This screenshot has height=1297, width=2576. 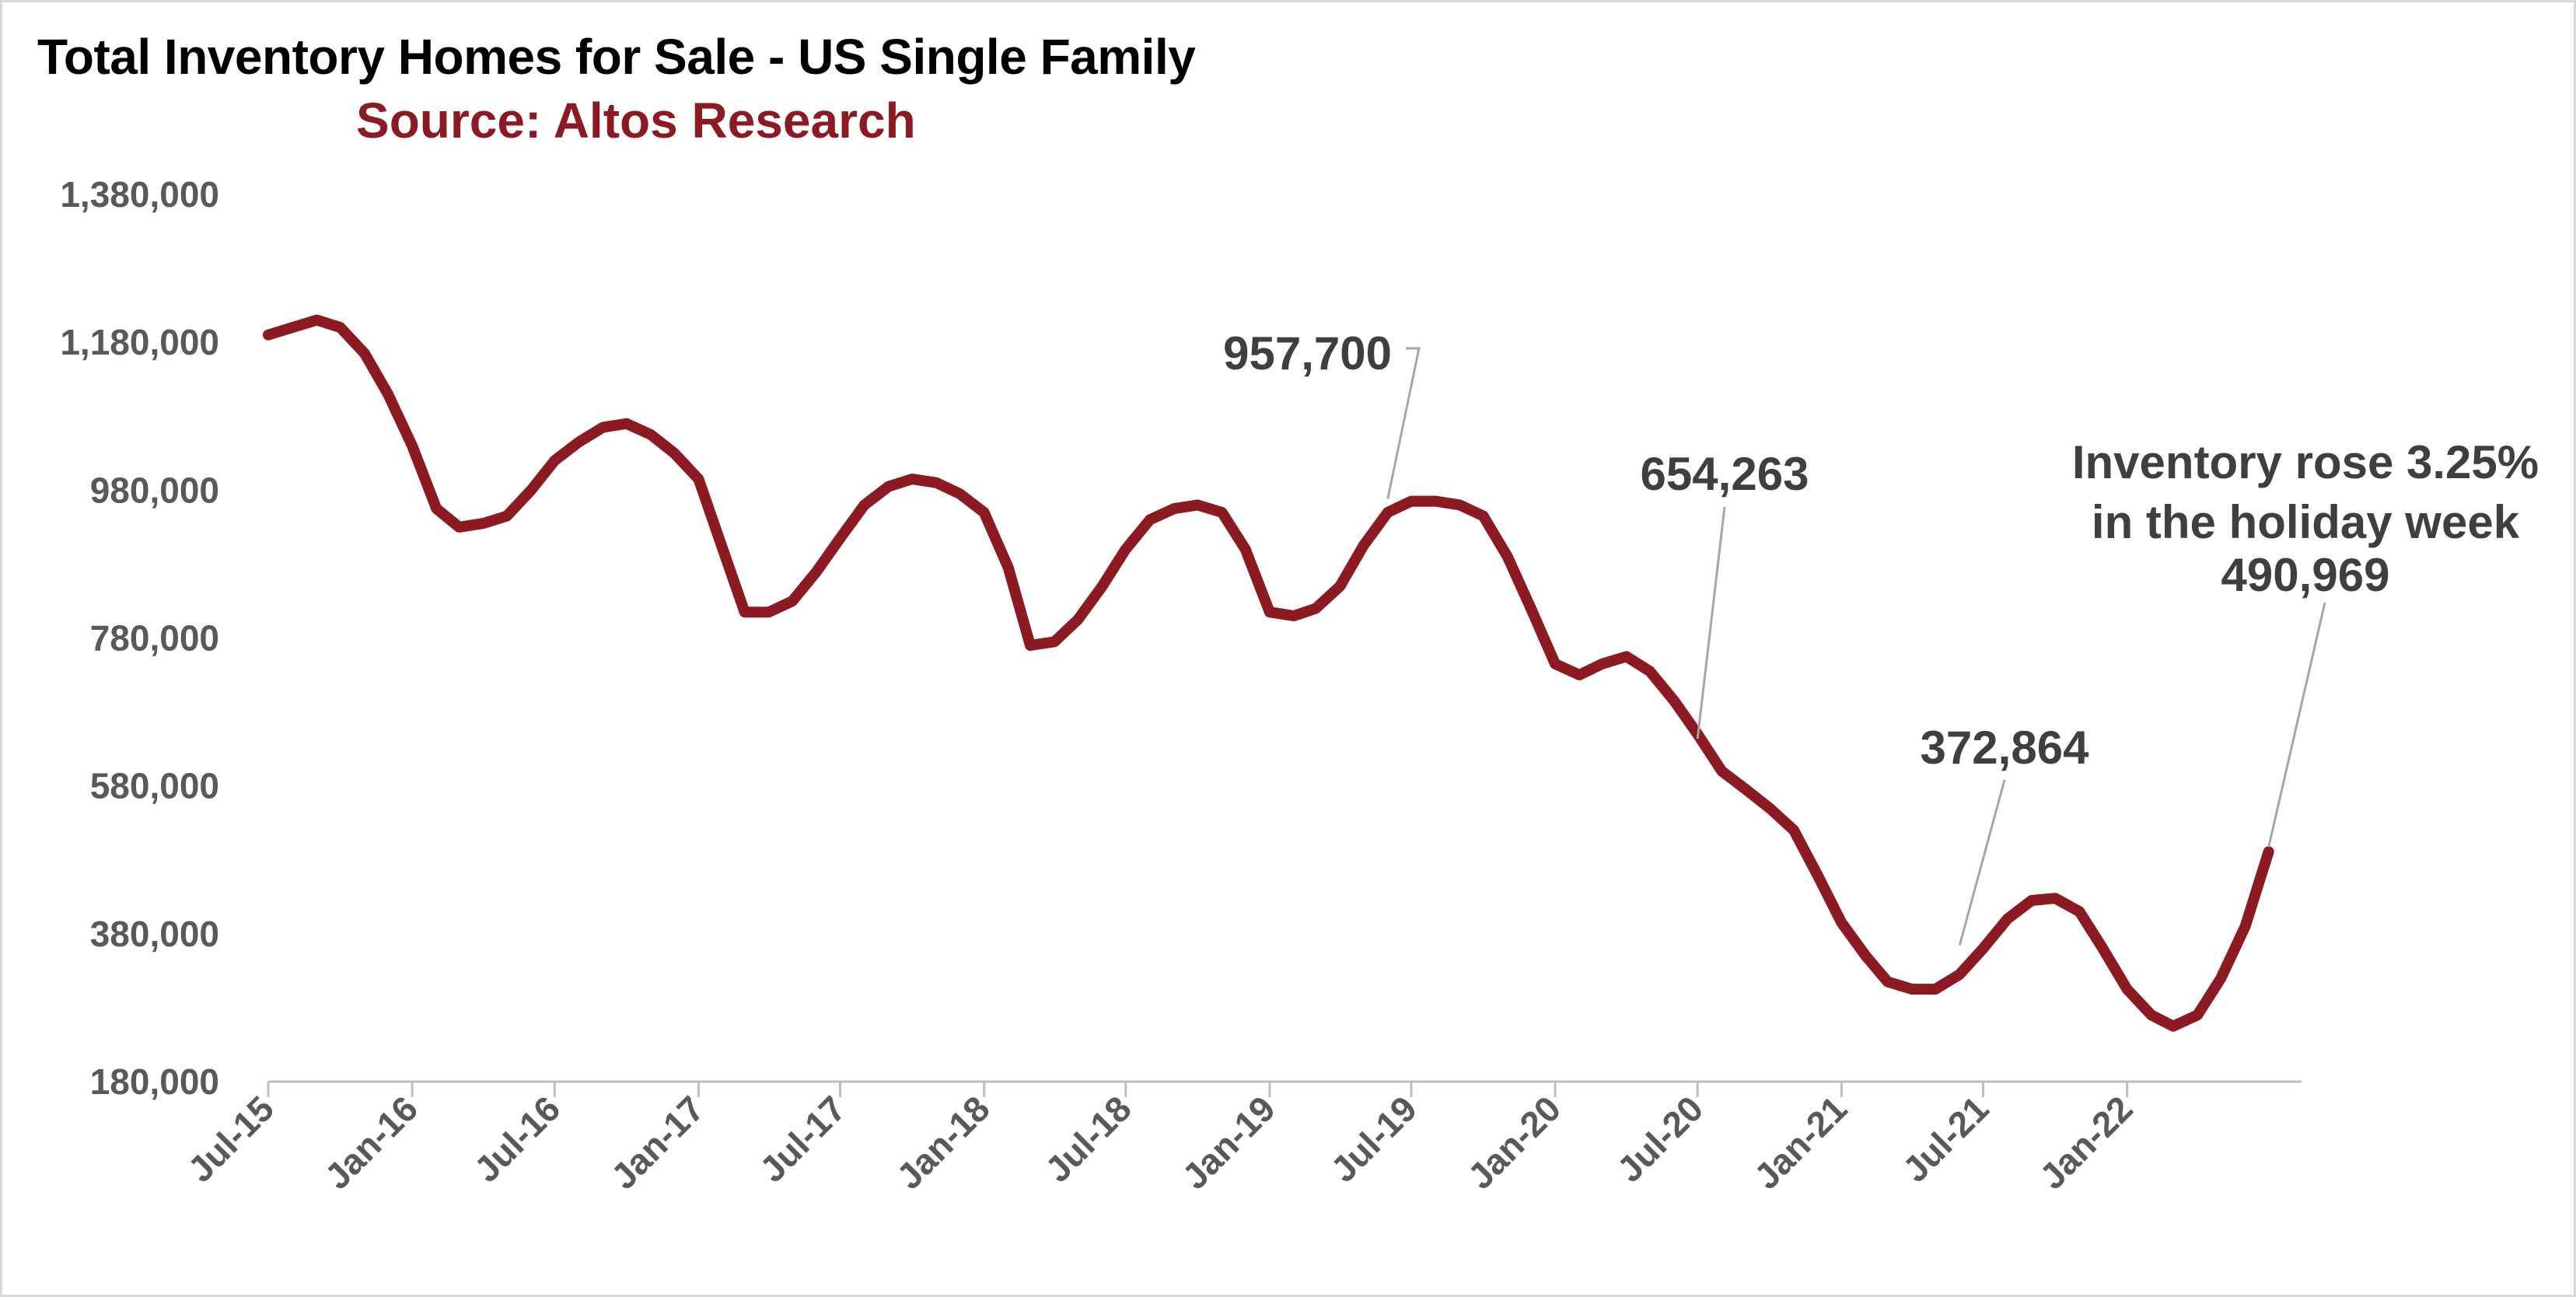 What do you see at coordinates (2005, 748) in the screenshot?
I see `annotation-label: 372,864` at bounding box center [2005, 748].